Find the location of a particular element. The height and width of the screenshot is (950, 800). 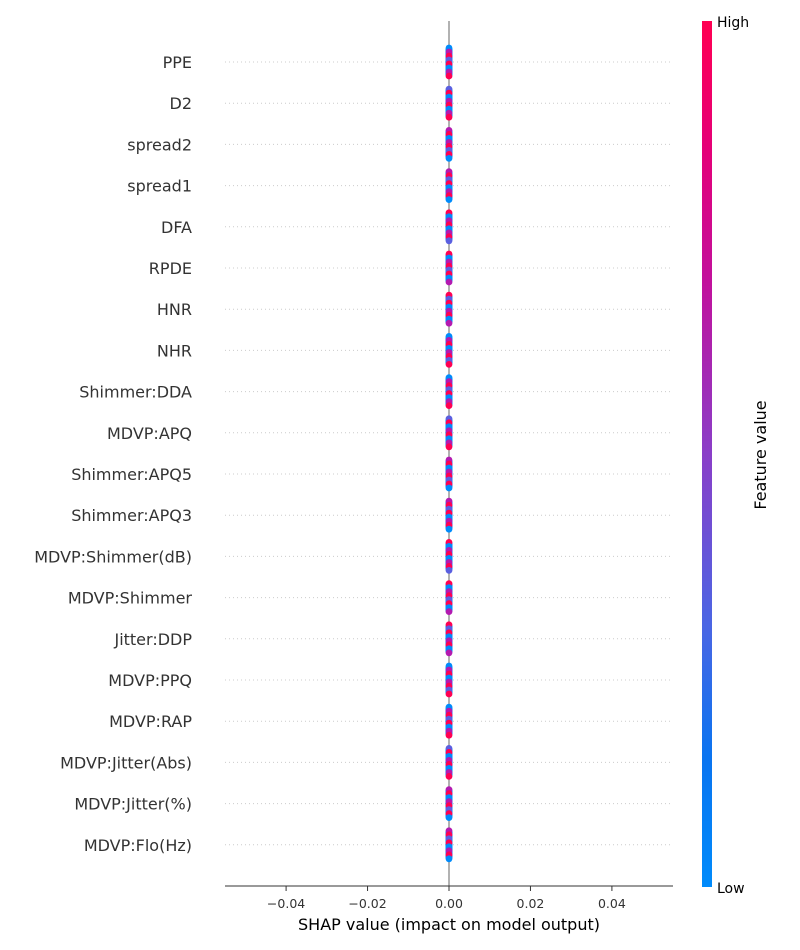

x-tick-label: −0.02 is located at coordinates (367, 903).